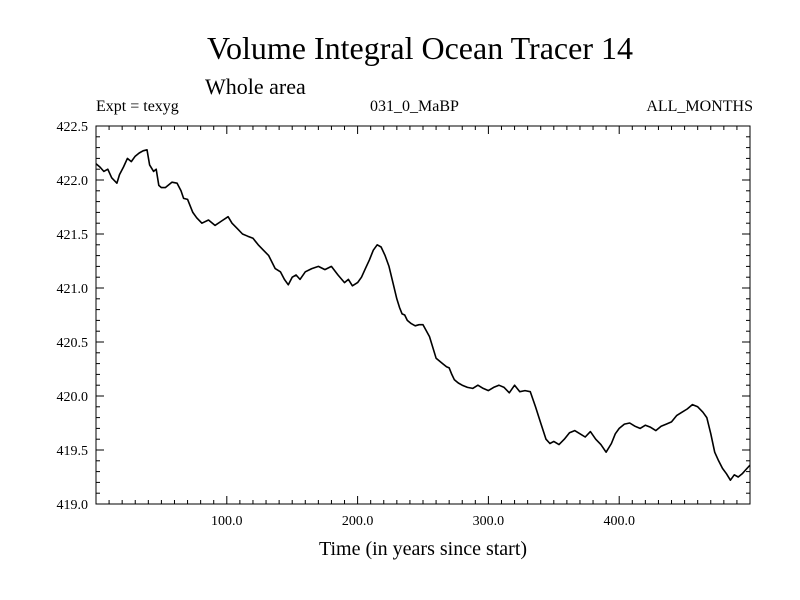 This screenshot has width=800, height=600. What do you see at coordinates (423, 549) in the screenshot?
I see `x-axis-label: Time (in years since start)` at bounding box center [423, 549].